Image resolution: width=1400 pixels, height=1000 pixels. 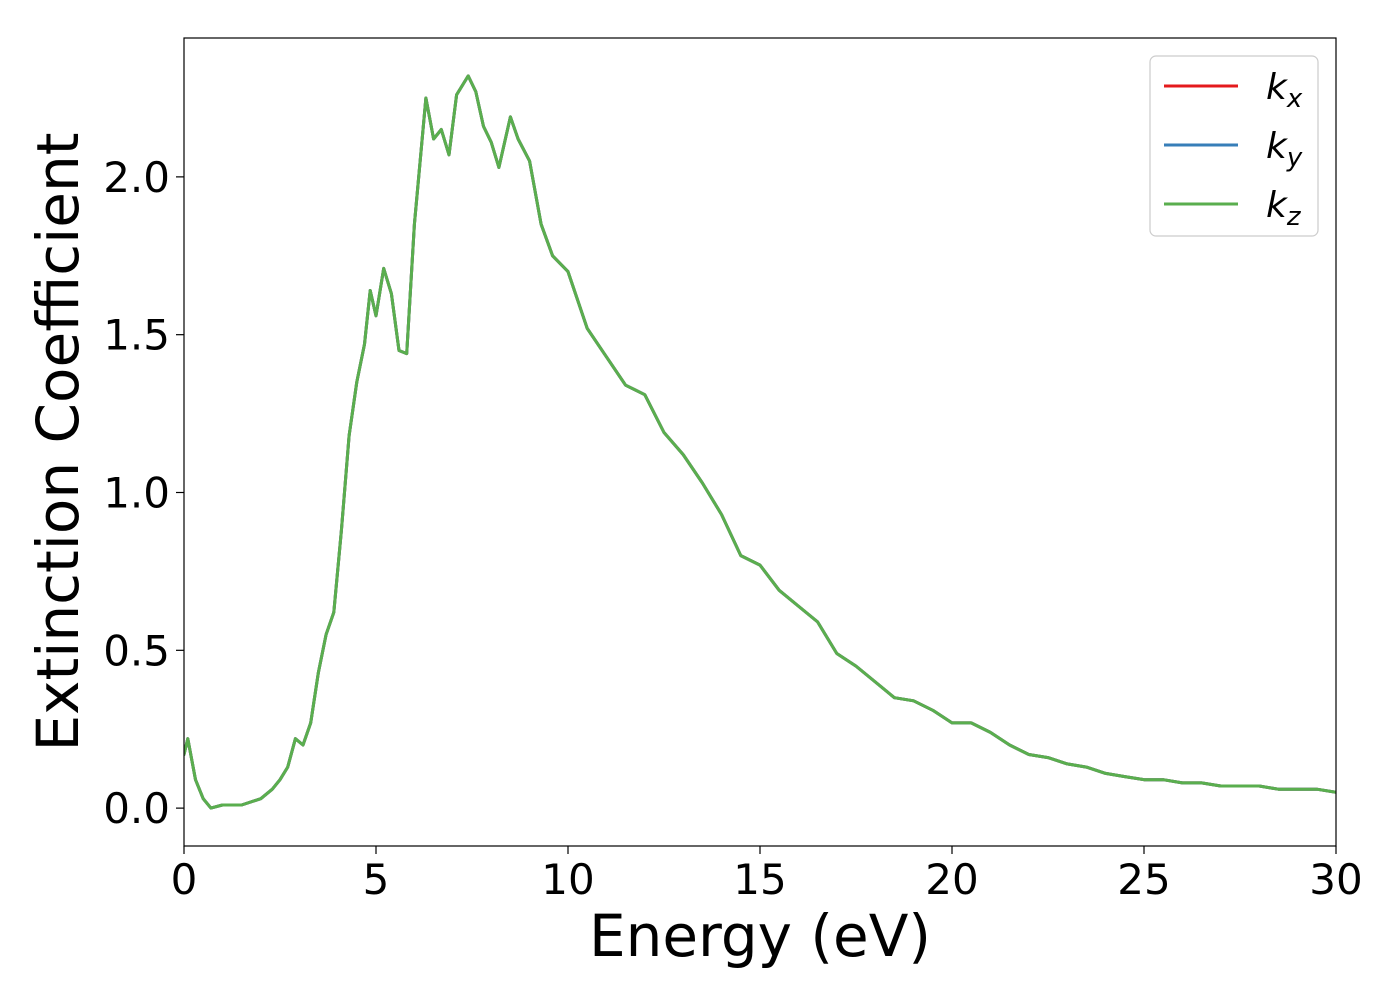 I want to click on y-tick-label: 0.0, so click(x=136, y=808).